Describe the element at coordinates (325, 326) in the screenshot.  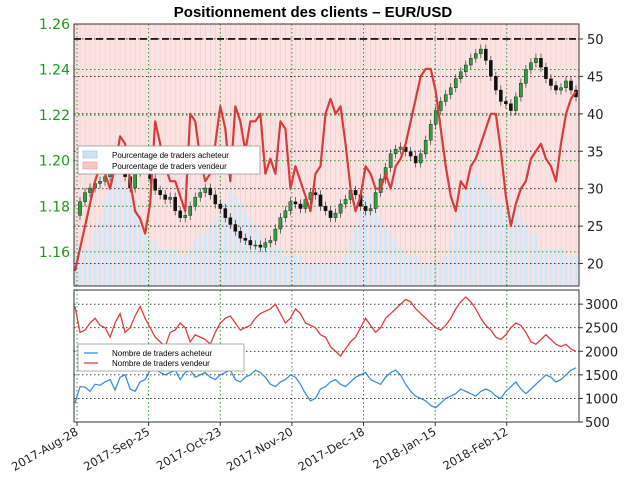
I see `short-count-line` at that location.